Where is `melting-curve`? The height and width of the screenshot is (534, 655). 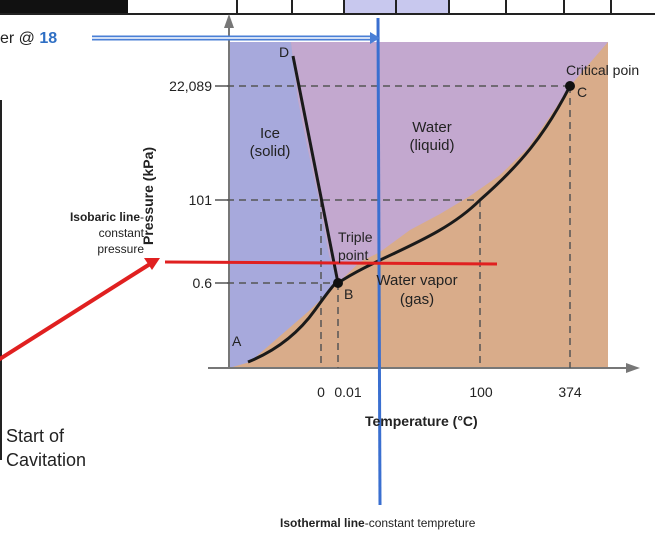 melting-curve is located at coordinates (315, 169).